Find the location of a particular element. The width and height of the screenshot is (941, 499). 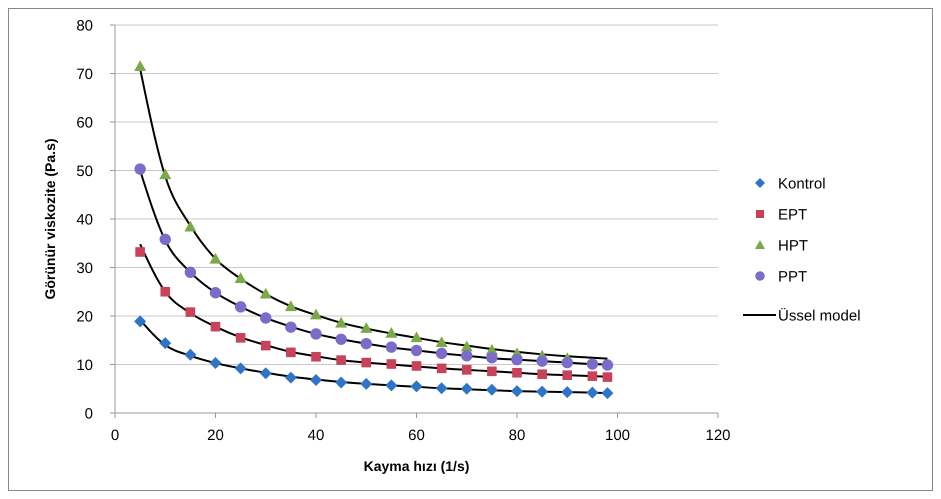

y-tick-label: 50 is located at coordinates (84, 171).